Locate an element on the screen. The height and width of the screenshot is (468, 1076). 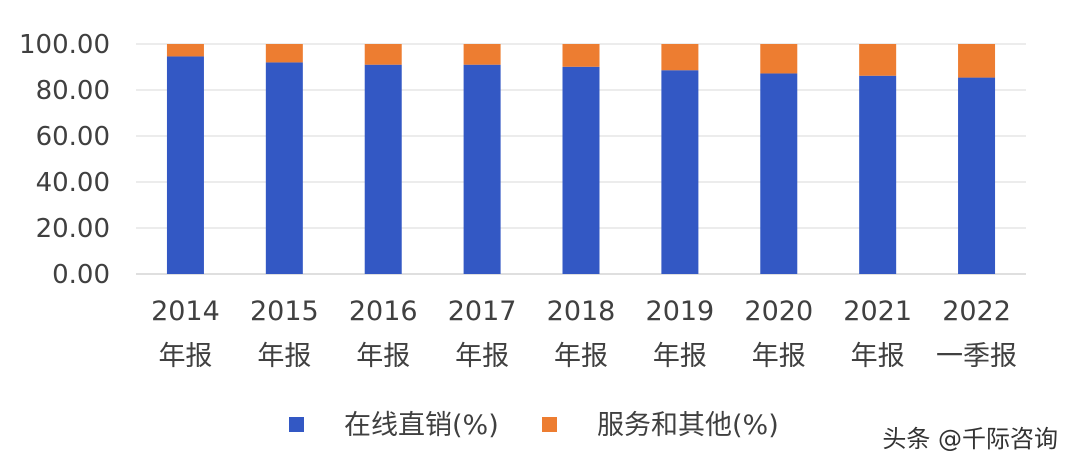
legend-label: 服务和其他(%) is located at coordinates (688, 425).